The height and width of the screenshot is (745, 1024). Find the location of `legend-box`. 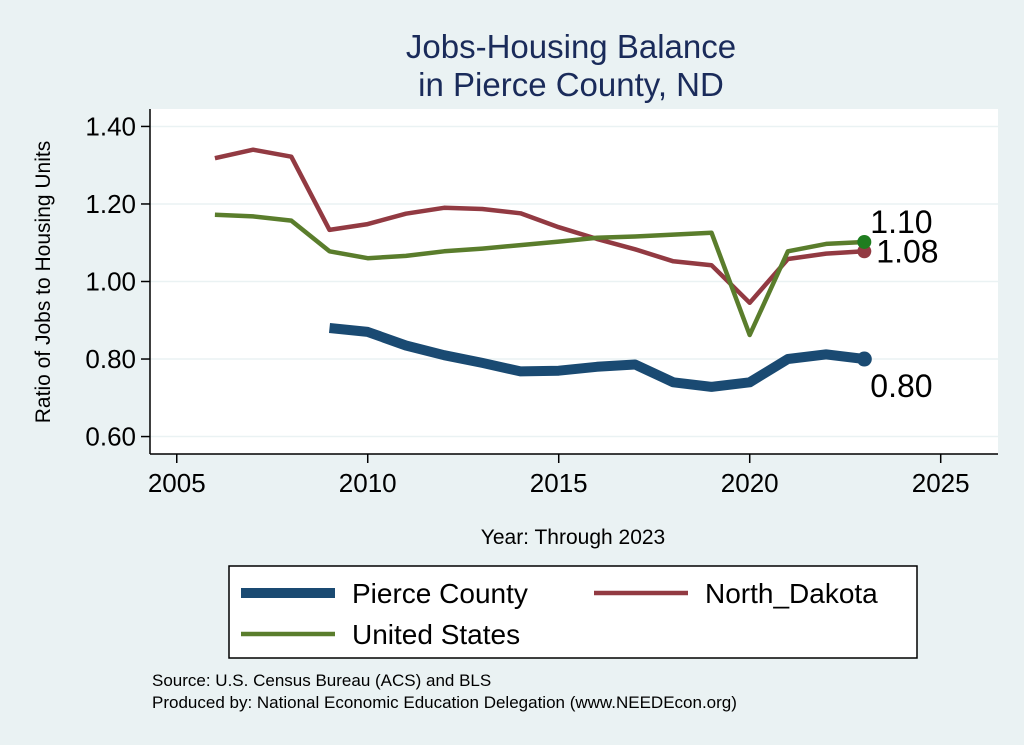

legend-box is located at coordinates (573, 612).